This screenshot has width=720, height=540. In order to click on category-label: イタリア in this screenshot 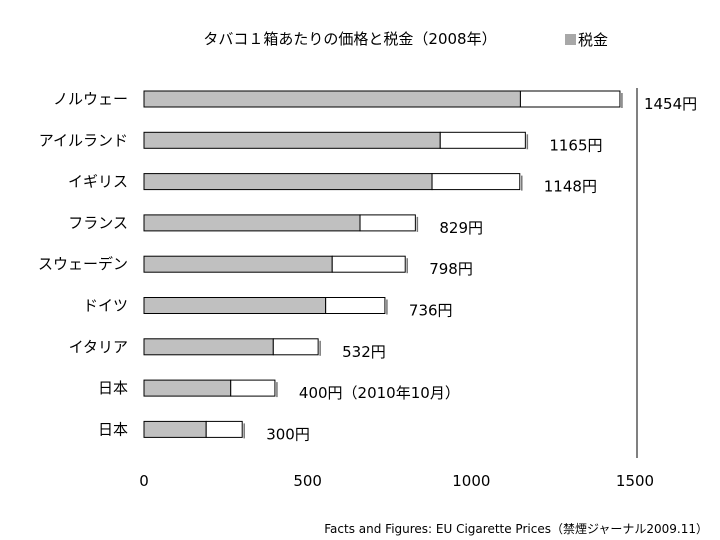, I will do `click(98, 347)`.